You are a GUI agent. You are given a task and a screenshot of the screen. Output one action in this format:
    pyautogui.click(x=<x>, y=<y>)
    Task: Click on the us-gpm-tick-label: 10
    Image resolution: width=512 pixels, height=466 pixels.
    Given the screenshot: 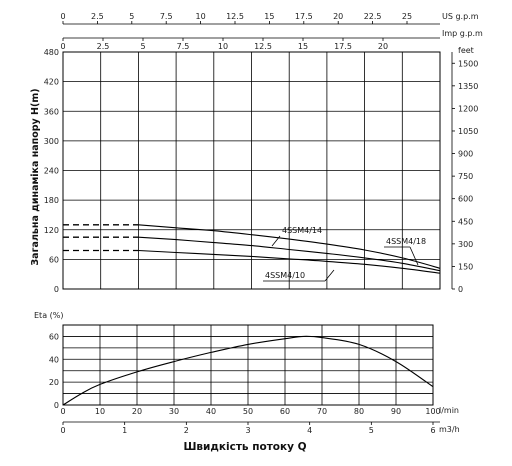 What is the action you would take?
    pyautogui.click(x=201, y=16)
    